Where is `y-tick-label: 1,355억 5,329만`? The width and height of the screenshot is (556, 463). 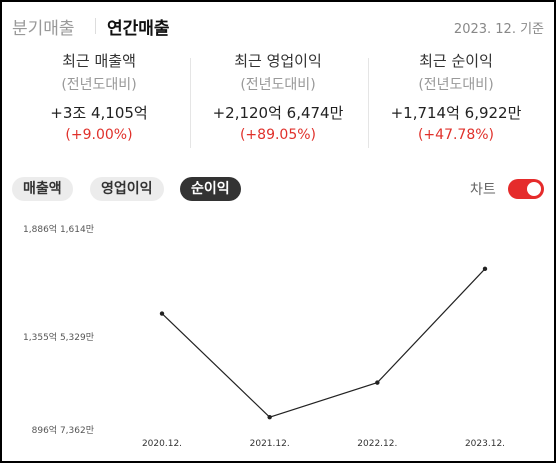 y-tick-label: 1,355억 5,329만 is located at coordinates (58, 337).